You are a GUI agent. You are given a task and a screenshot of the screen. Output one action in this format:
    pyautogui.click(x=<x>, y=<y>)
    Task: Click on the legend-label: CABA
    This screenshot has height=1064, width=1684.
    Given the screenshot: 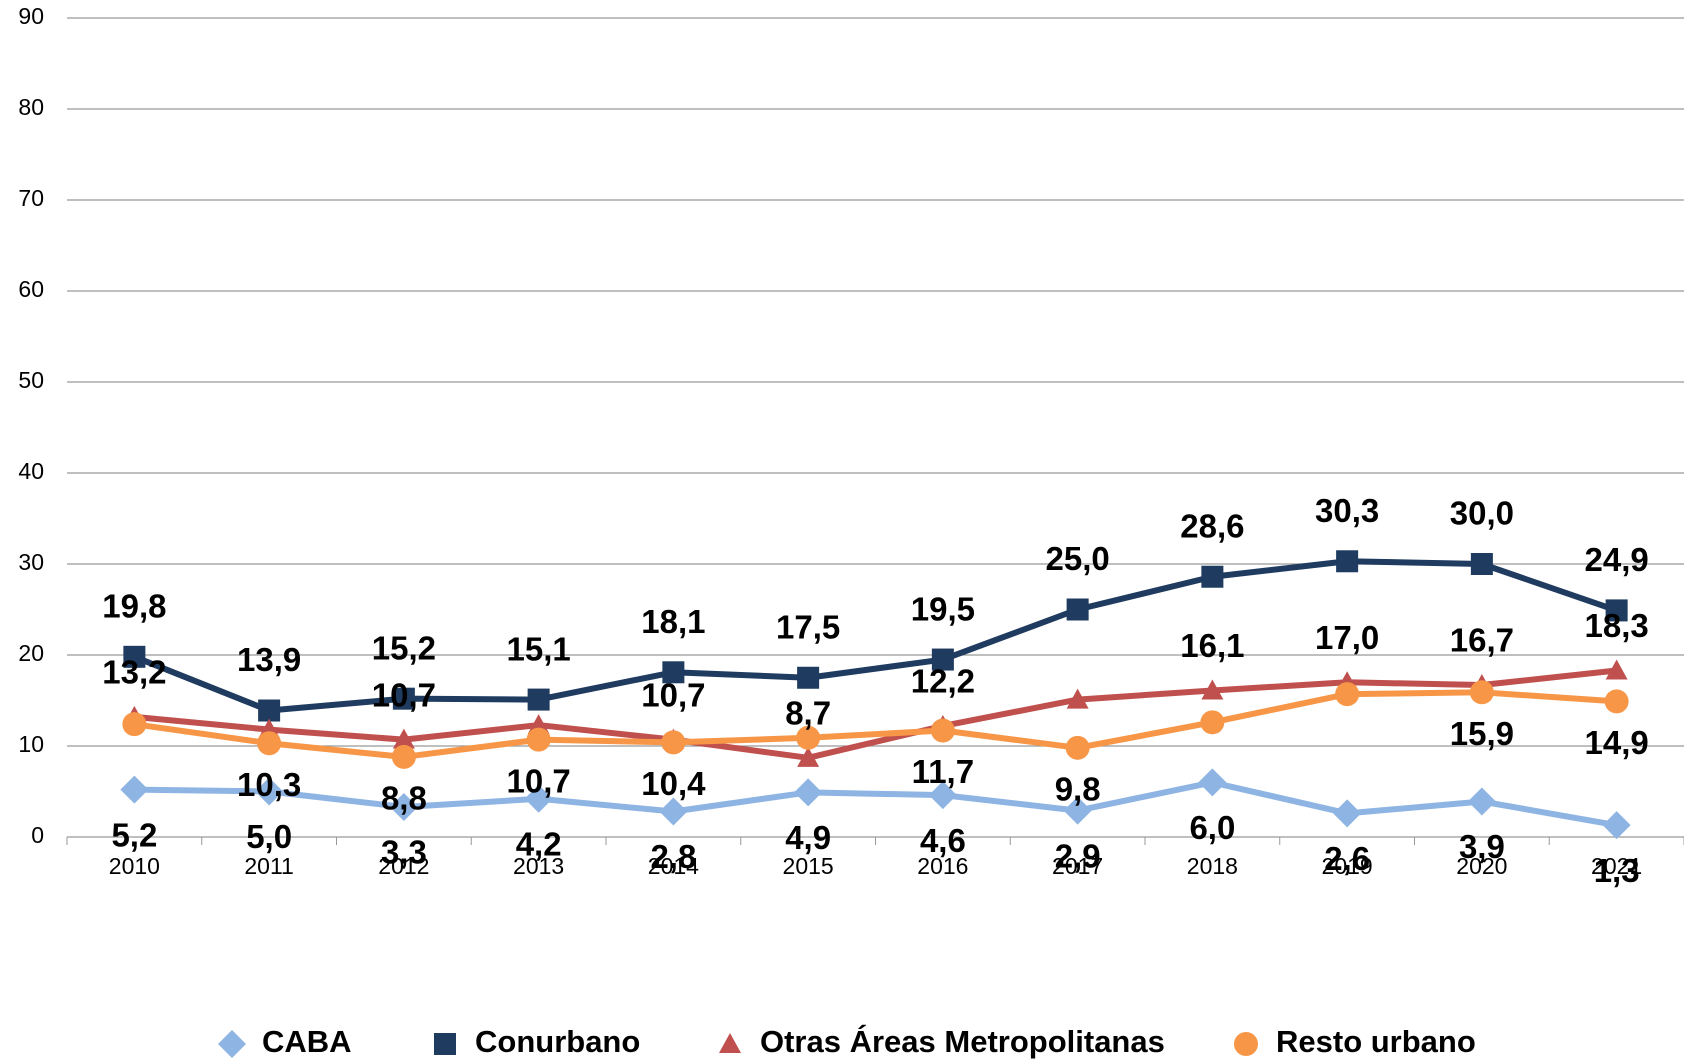 What is the action you would take?
    pyautogui.click(x=307, y=1041)
    